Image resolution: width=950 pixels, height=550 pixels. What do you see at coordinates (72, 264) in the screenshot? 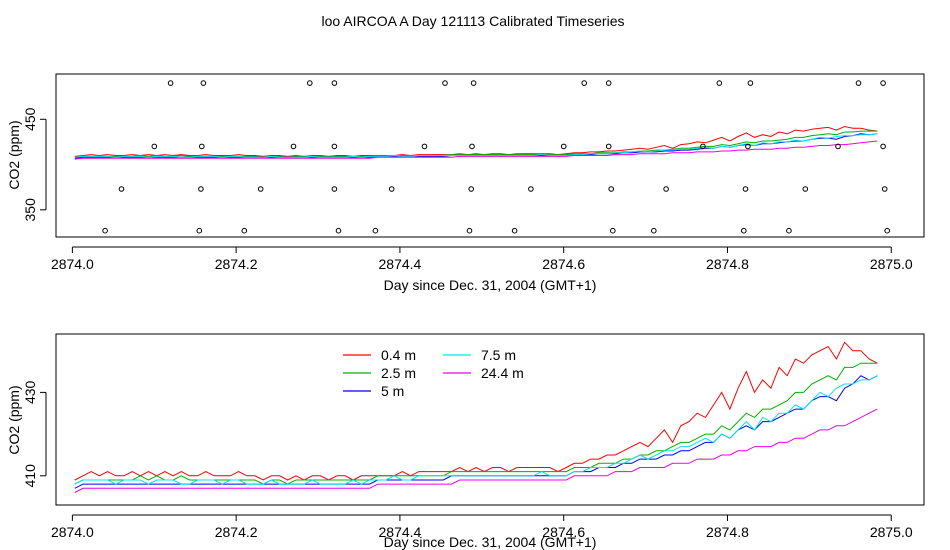
I see `top-x-tick-label: 2874.0` at bounding box center [72, 264].